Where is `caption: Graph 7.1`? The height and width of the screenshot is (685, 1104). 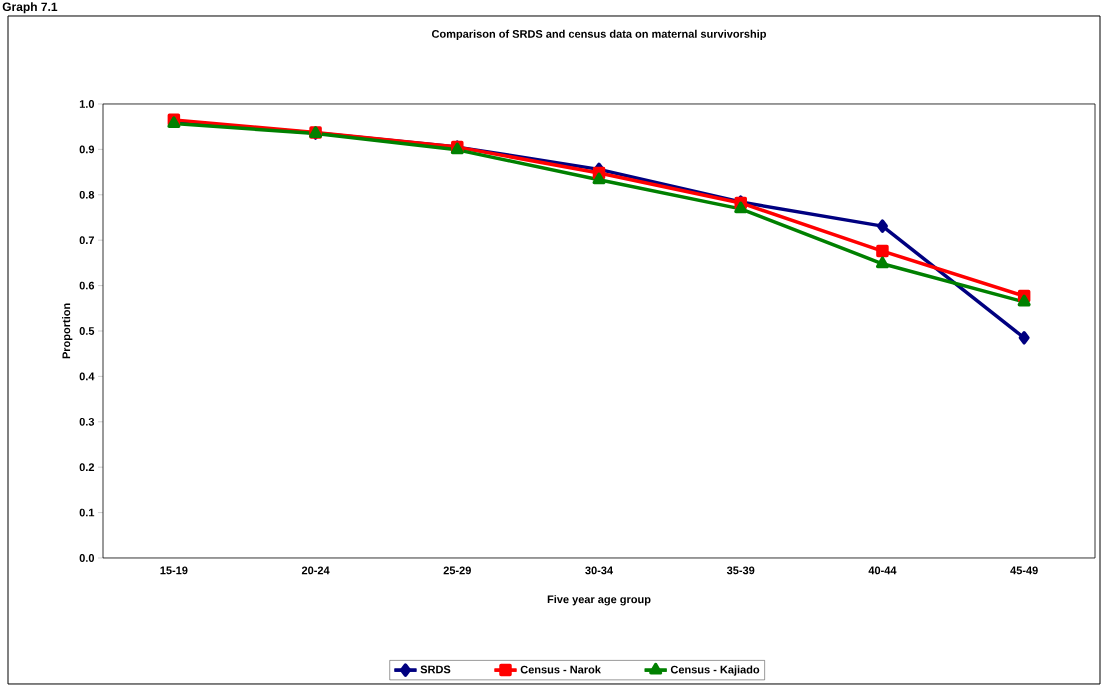 caption: Graph 7.1 is located at coordinates (30, 8).